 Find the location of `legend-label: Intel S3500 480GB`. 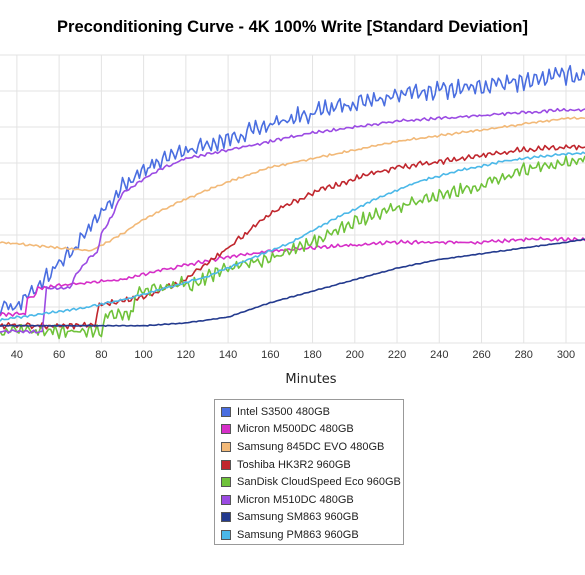

legend-label: Intel S3500 480GB is located at coordinates (283, 411).